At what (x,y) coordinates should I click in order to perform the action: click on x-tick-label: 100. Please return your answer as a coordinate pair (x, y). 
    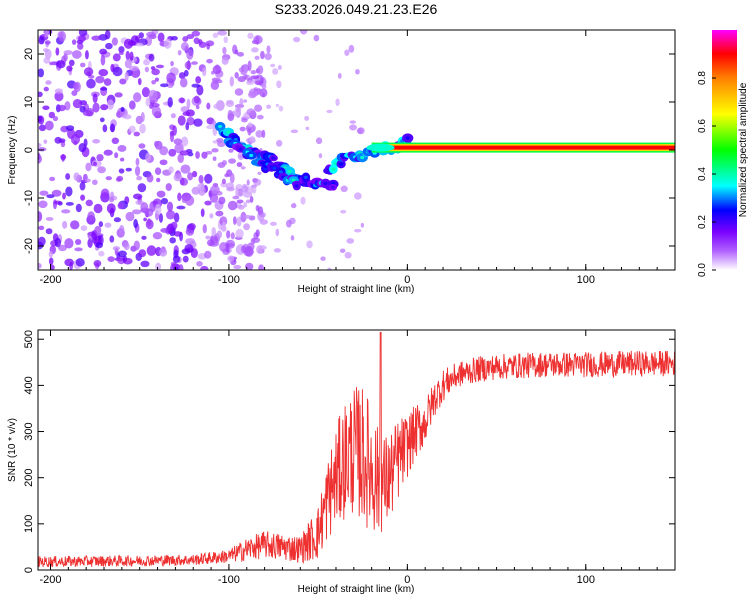
    Looking at the image, I should click on (586, 580).